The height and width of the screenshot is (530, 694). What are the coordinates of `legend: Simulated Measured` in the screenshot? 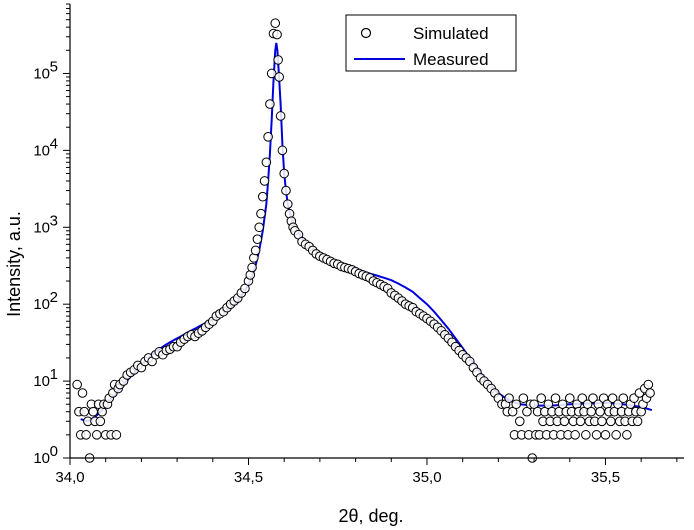 It's located at (431, 43).